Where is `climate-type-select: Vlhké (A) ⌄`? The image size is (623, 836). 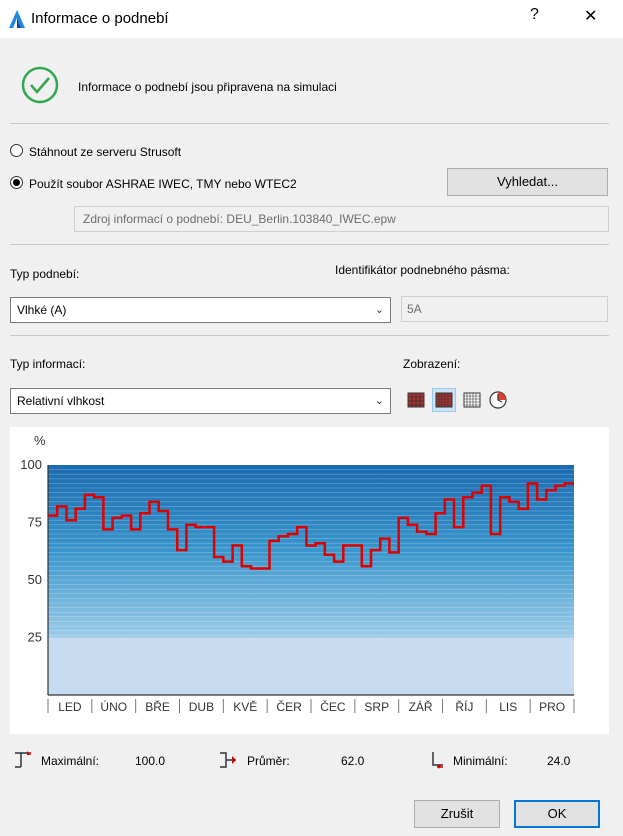 climate-type-select: Vlhké (A) ⌄ is located at coordinates (200, 310).